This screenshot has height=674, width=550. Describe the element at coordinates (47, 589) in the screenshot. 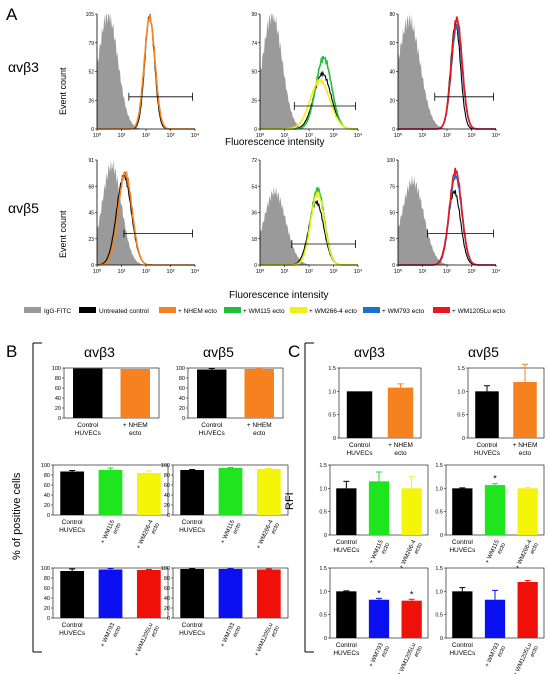

I see `bar-y-tick-label: 60` at that location.